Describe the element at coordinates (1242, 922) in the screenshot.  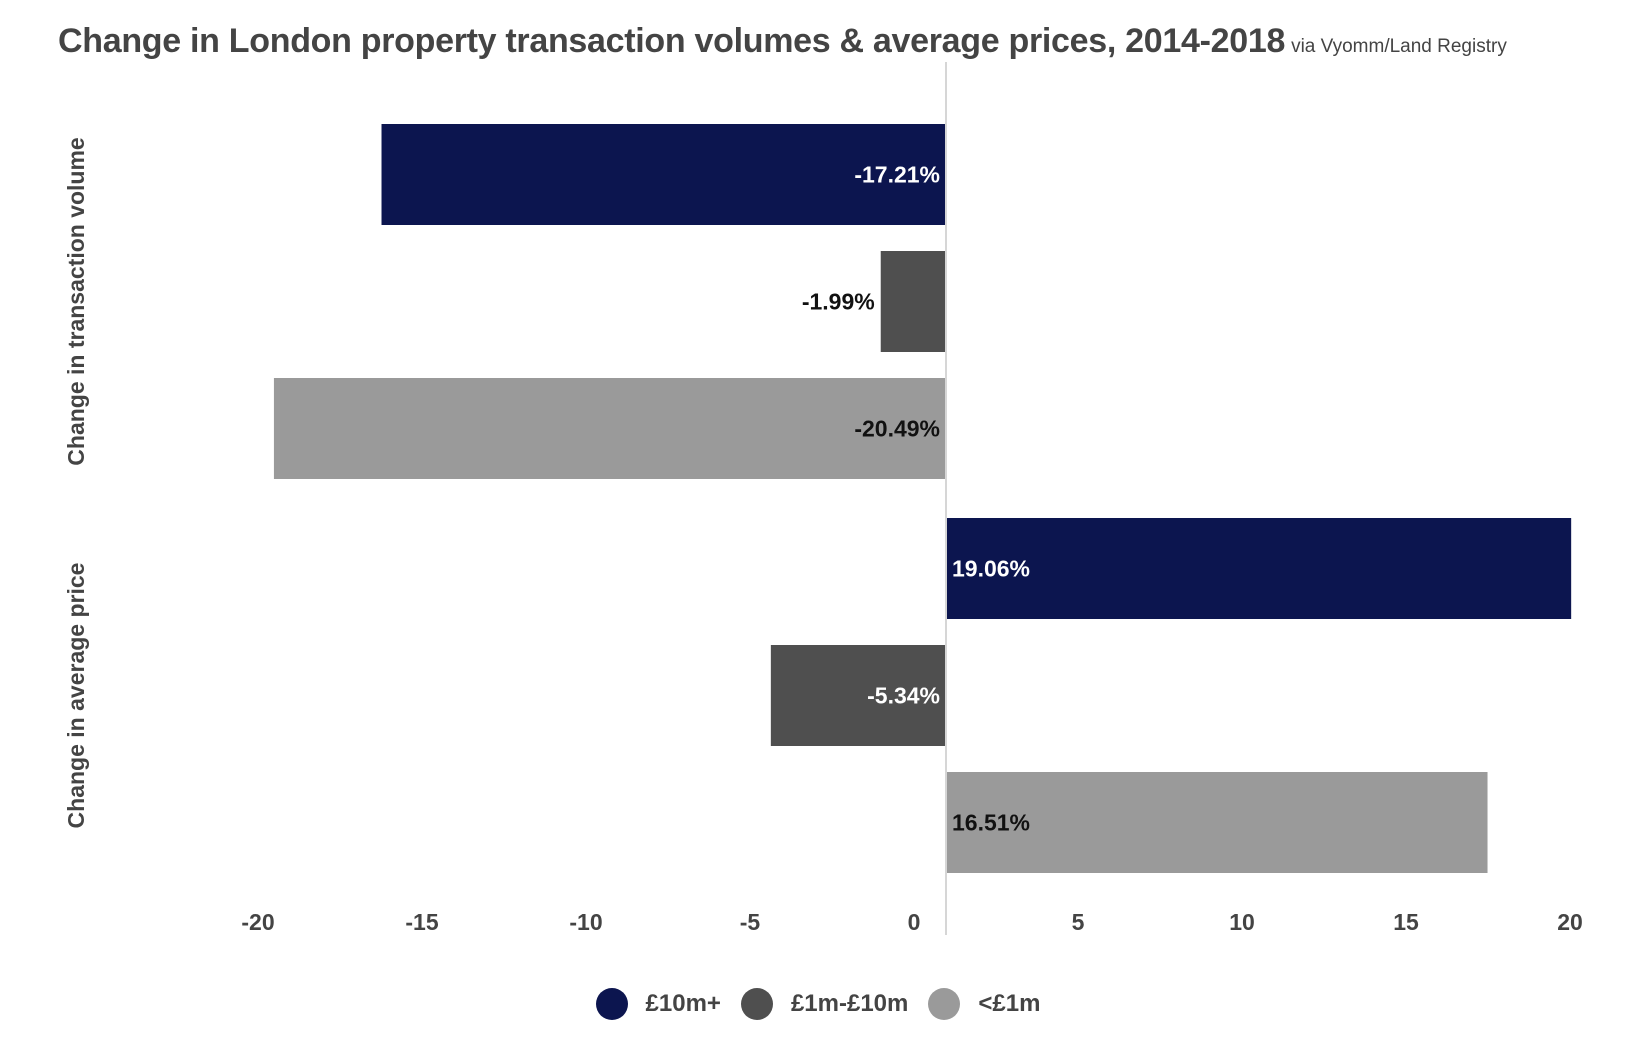
I see `x-tick-label: 10` at that location.